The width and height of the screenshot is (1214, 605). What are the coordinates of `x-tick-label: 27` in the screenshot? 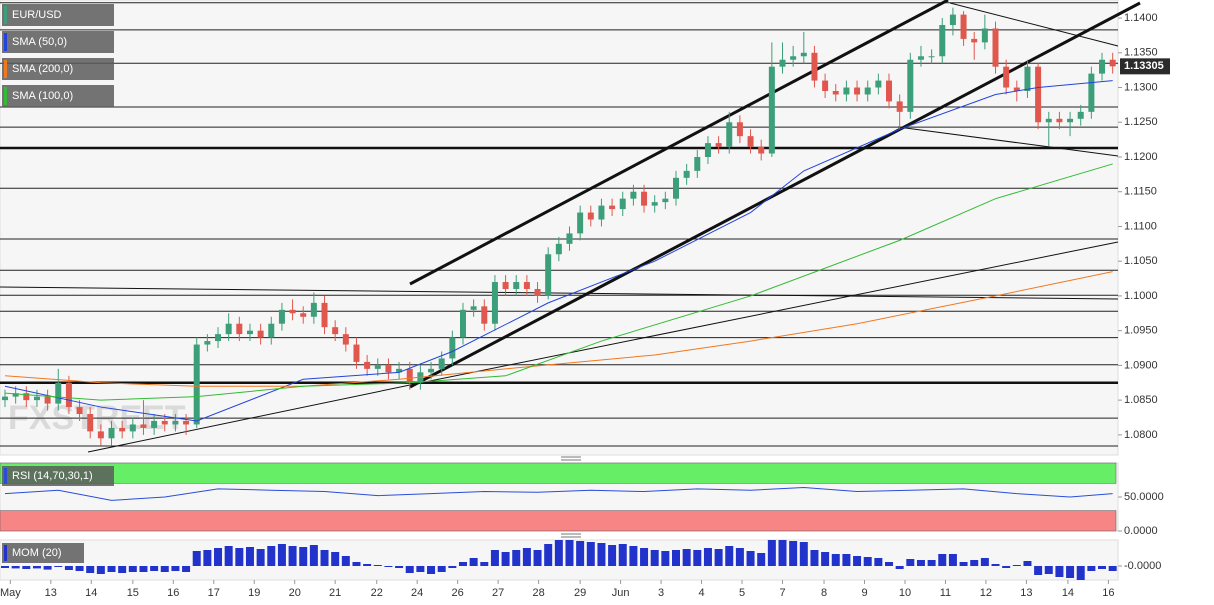 It's located at (498, 593).